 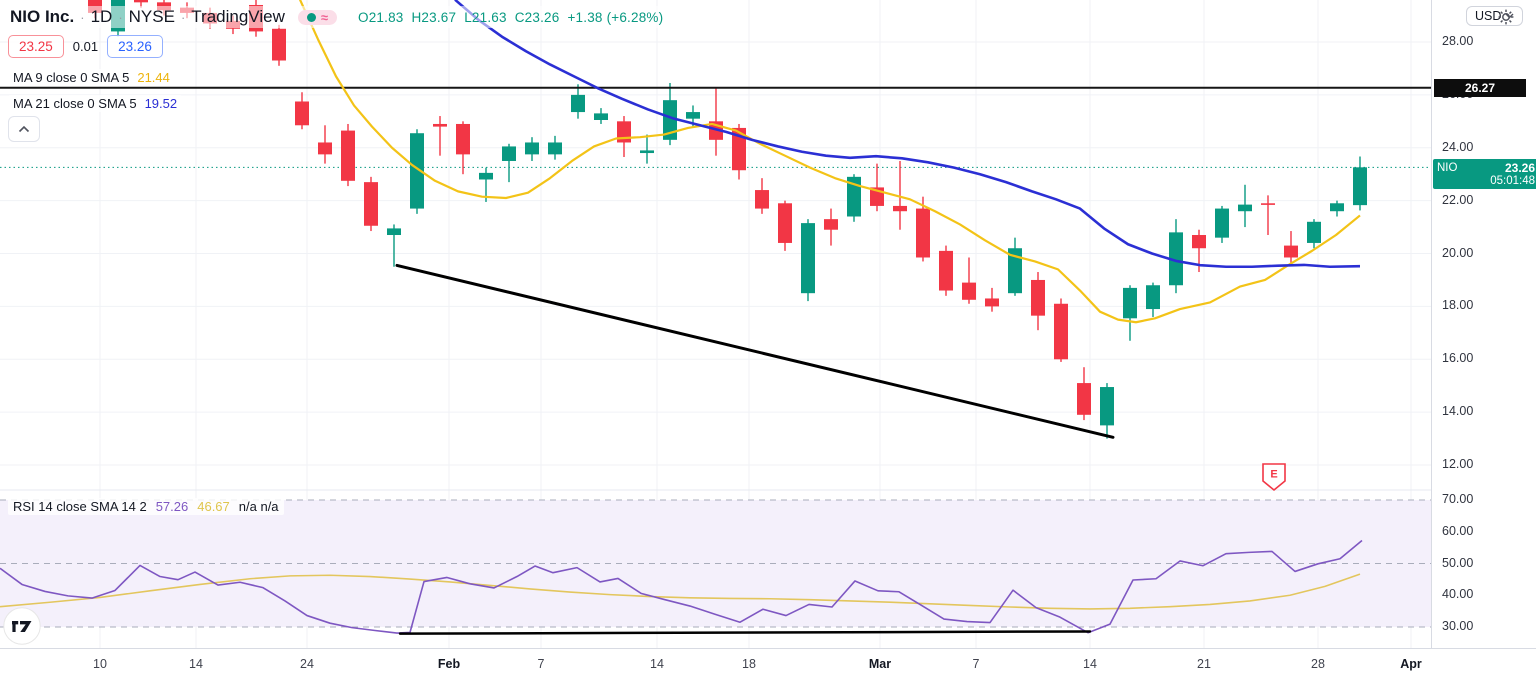 I want to click on time-tick-label: 28, so click(x=1318, y=664).